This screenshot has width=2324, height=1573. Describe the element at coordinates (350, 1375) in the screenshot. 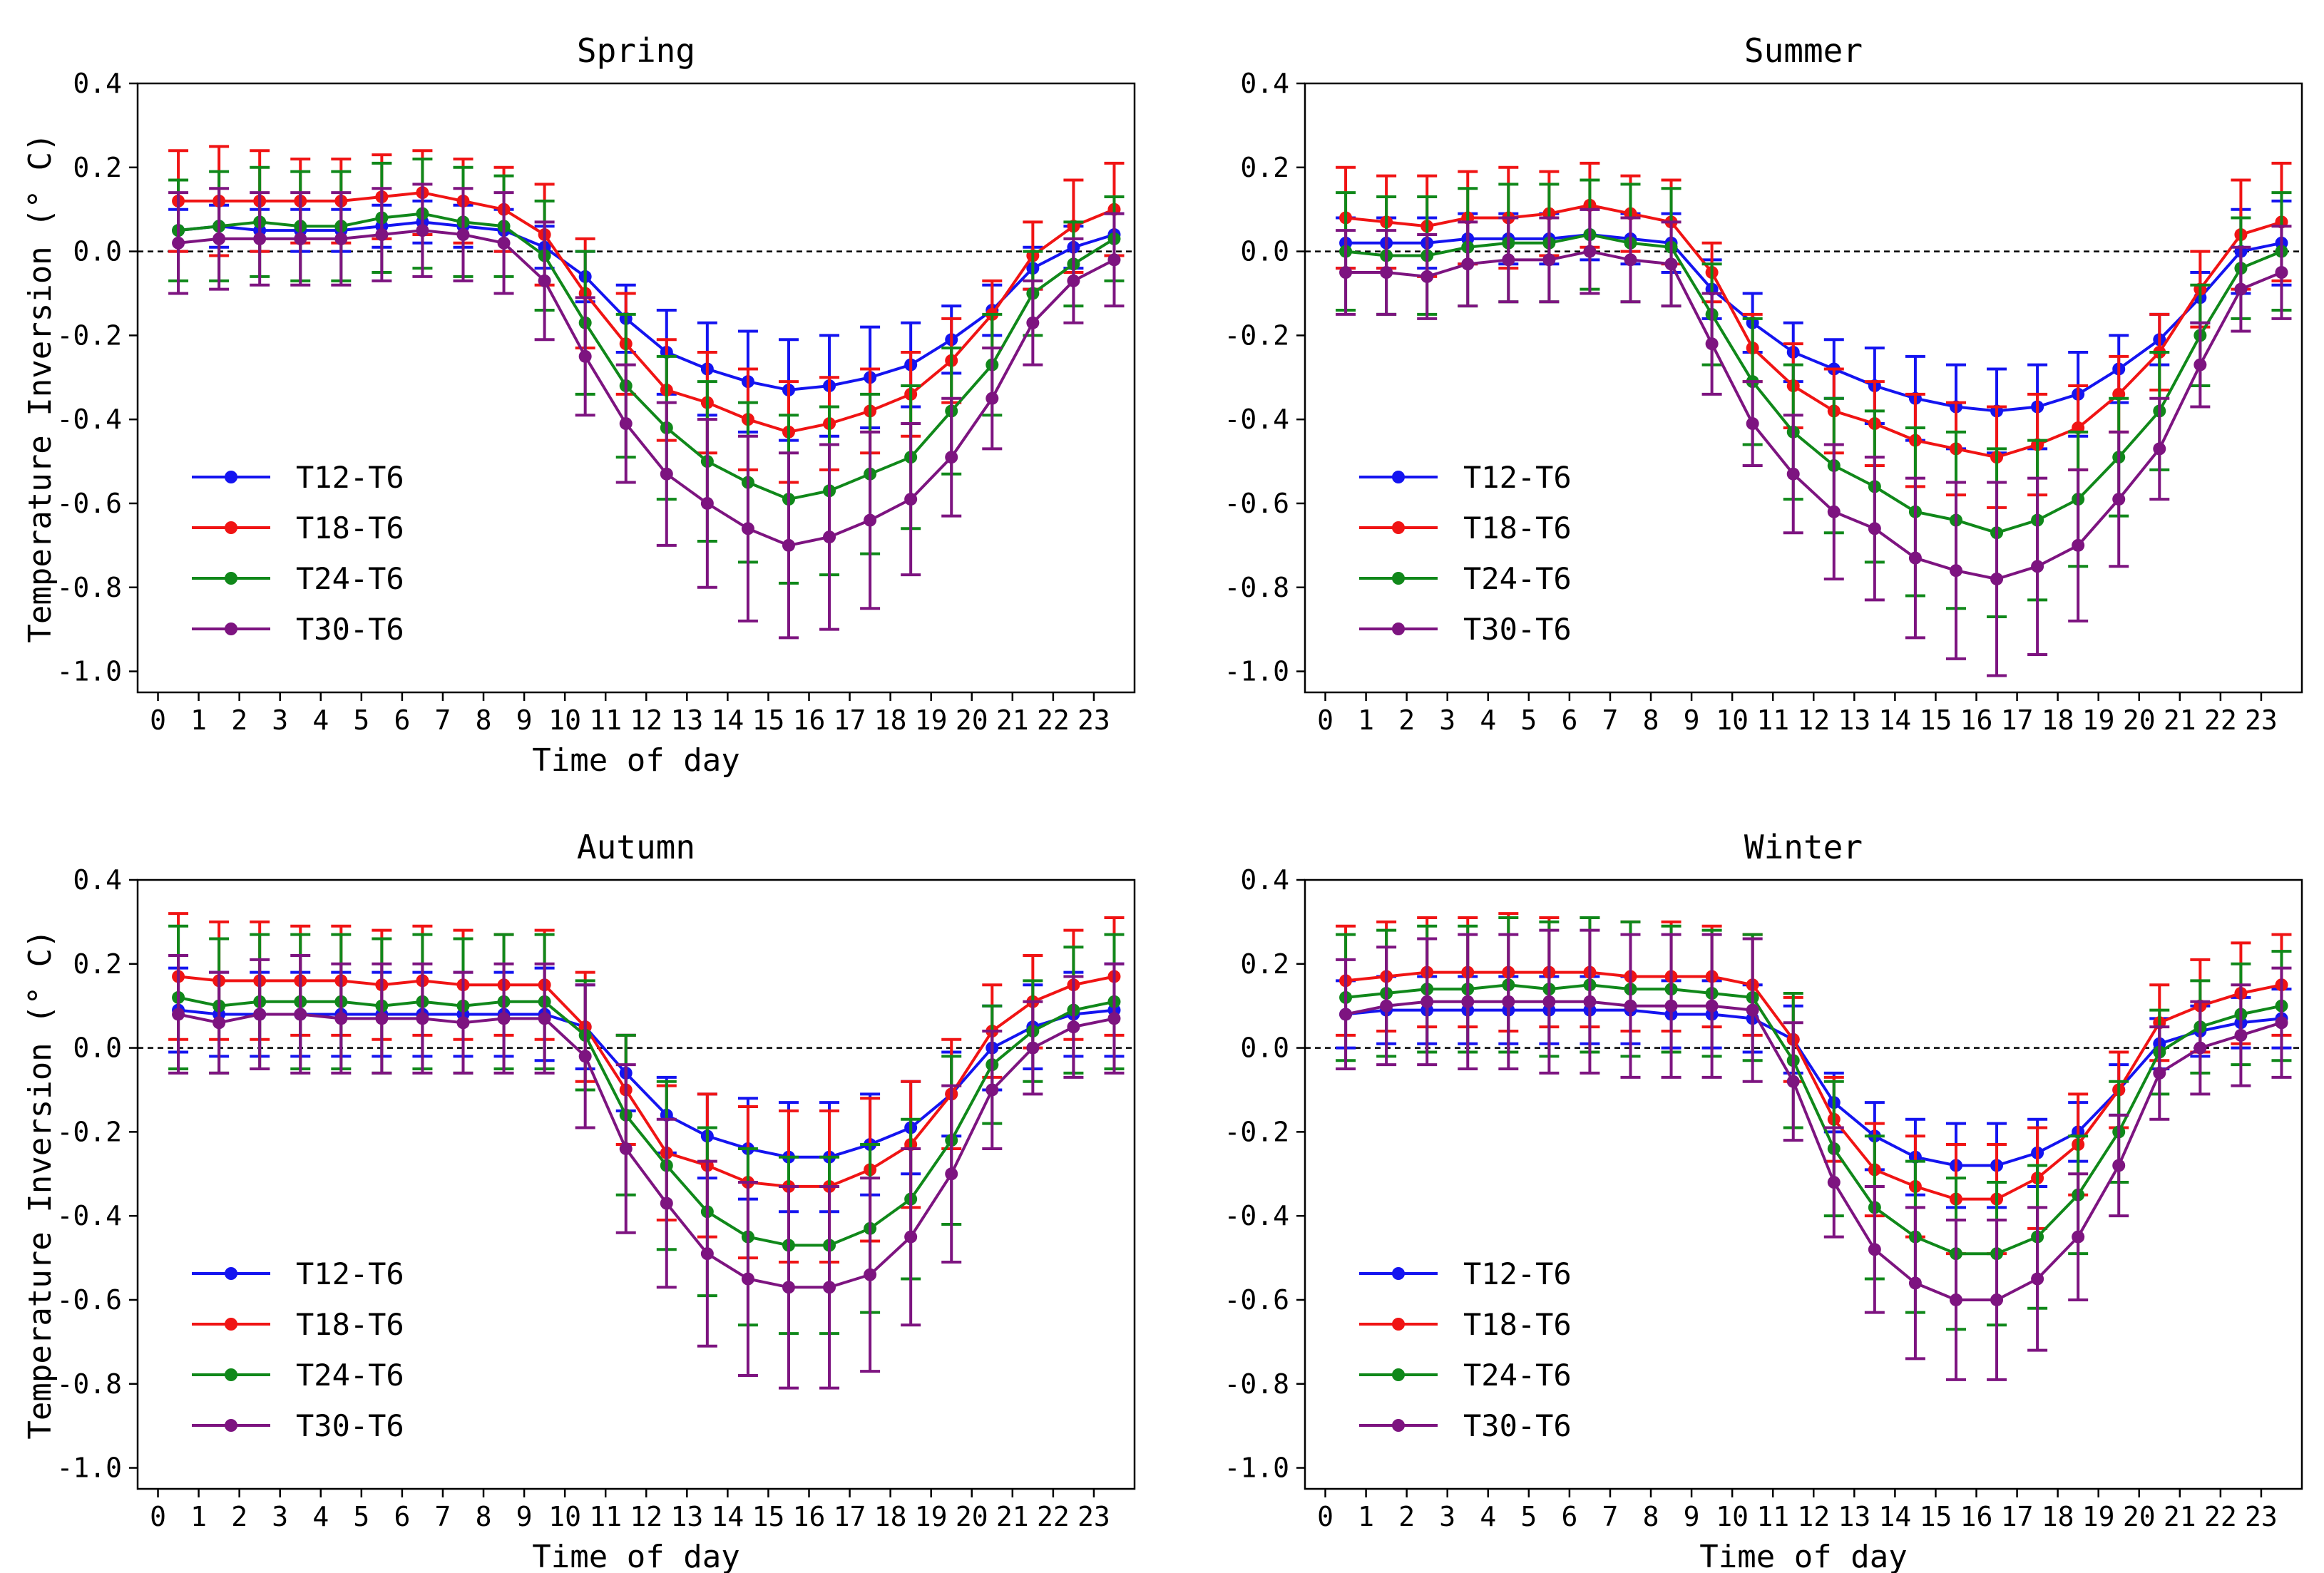

I see `legend-label: T24-T6` at that location.